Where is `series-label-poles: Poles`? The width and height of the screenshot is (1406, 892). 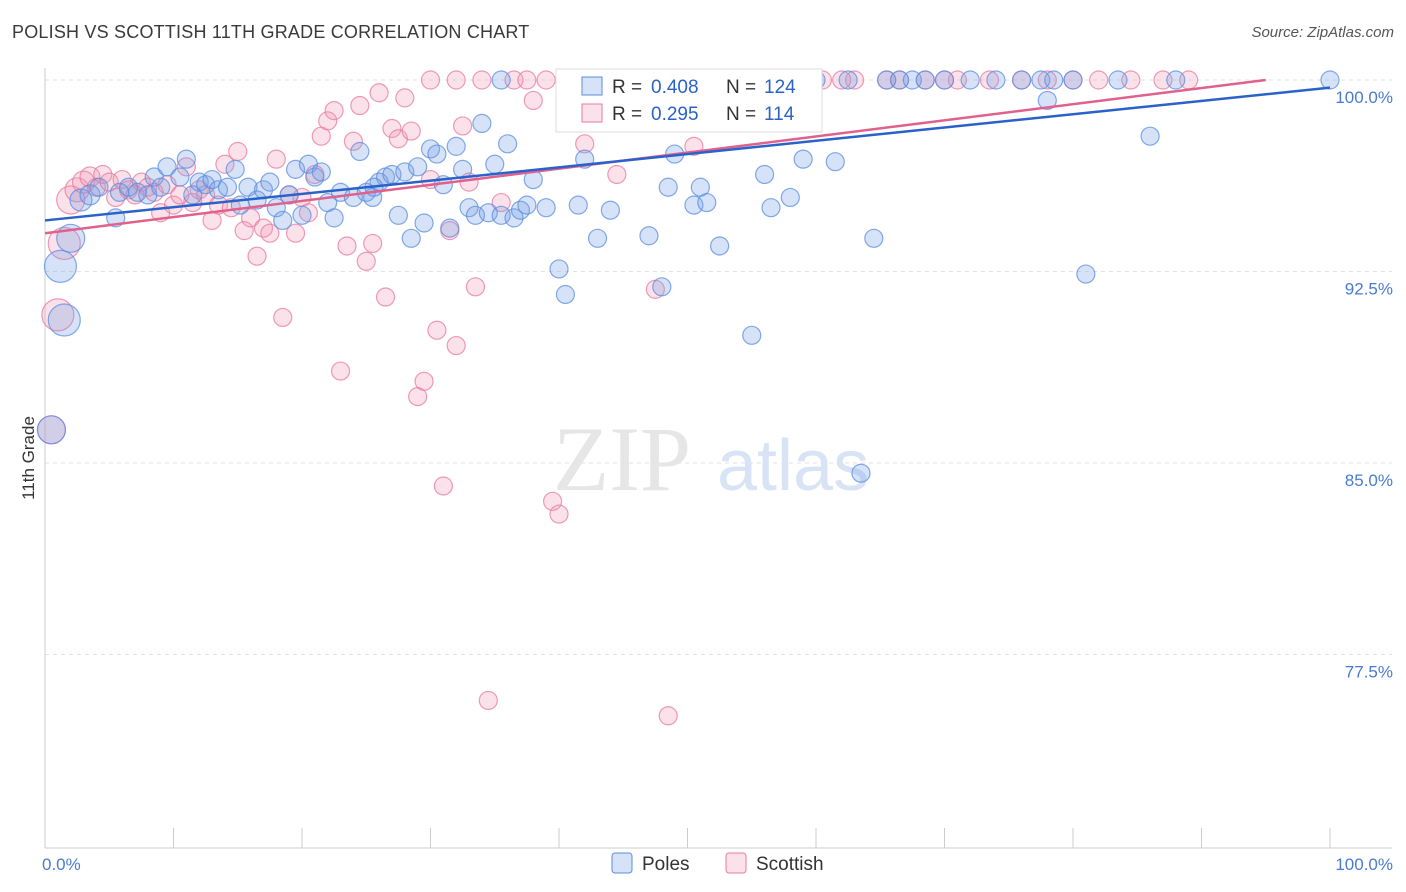
series-label-poles: Poles is located at coordinates (666, 864).